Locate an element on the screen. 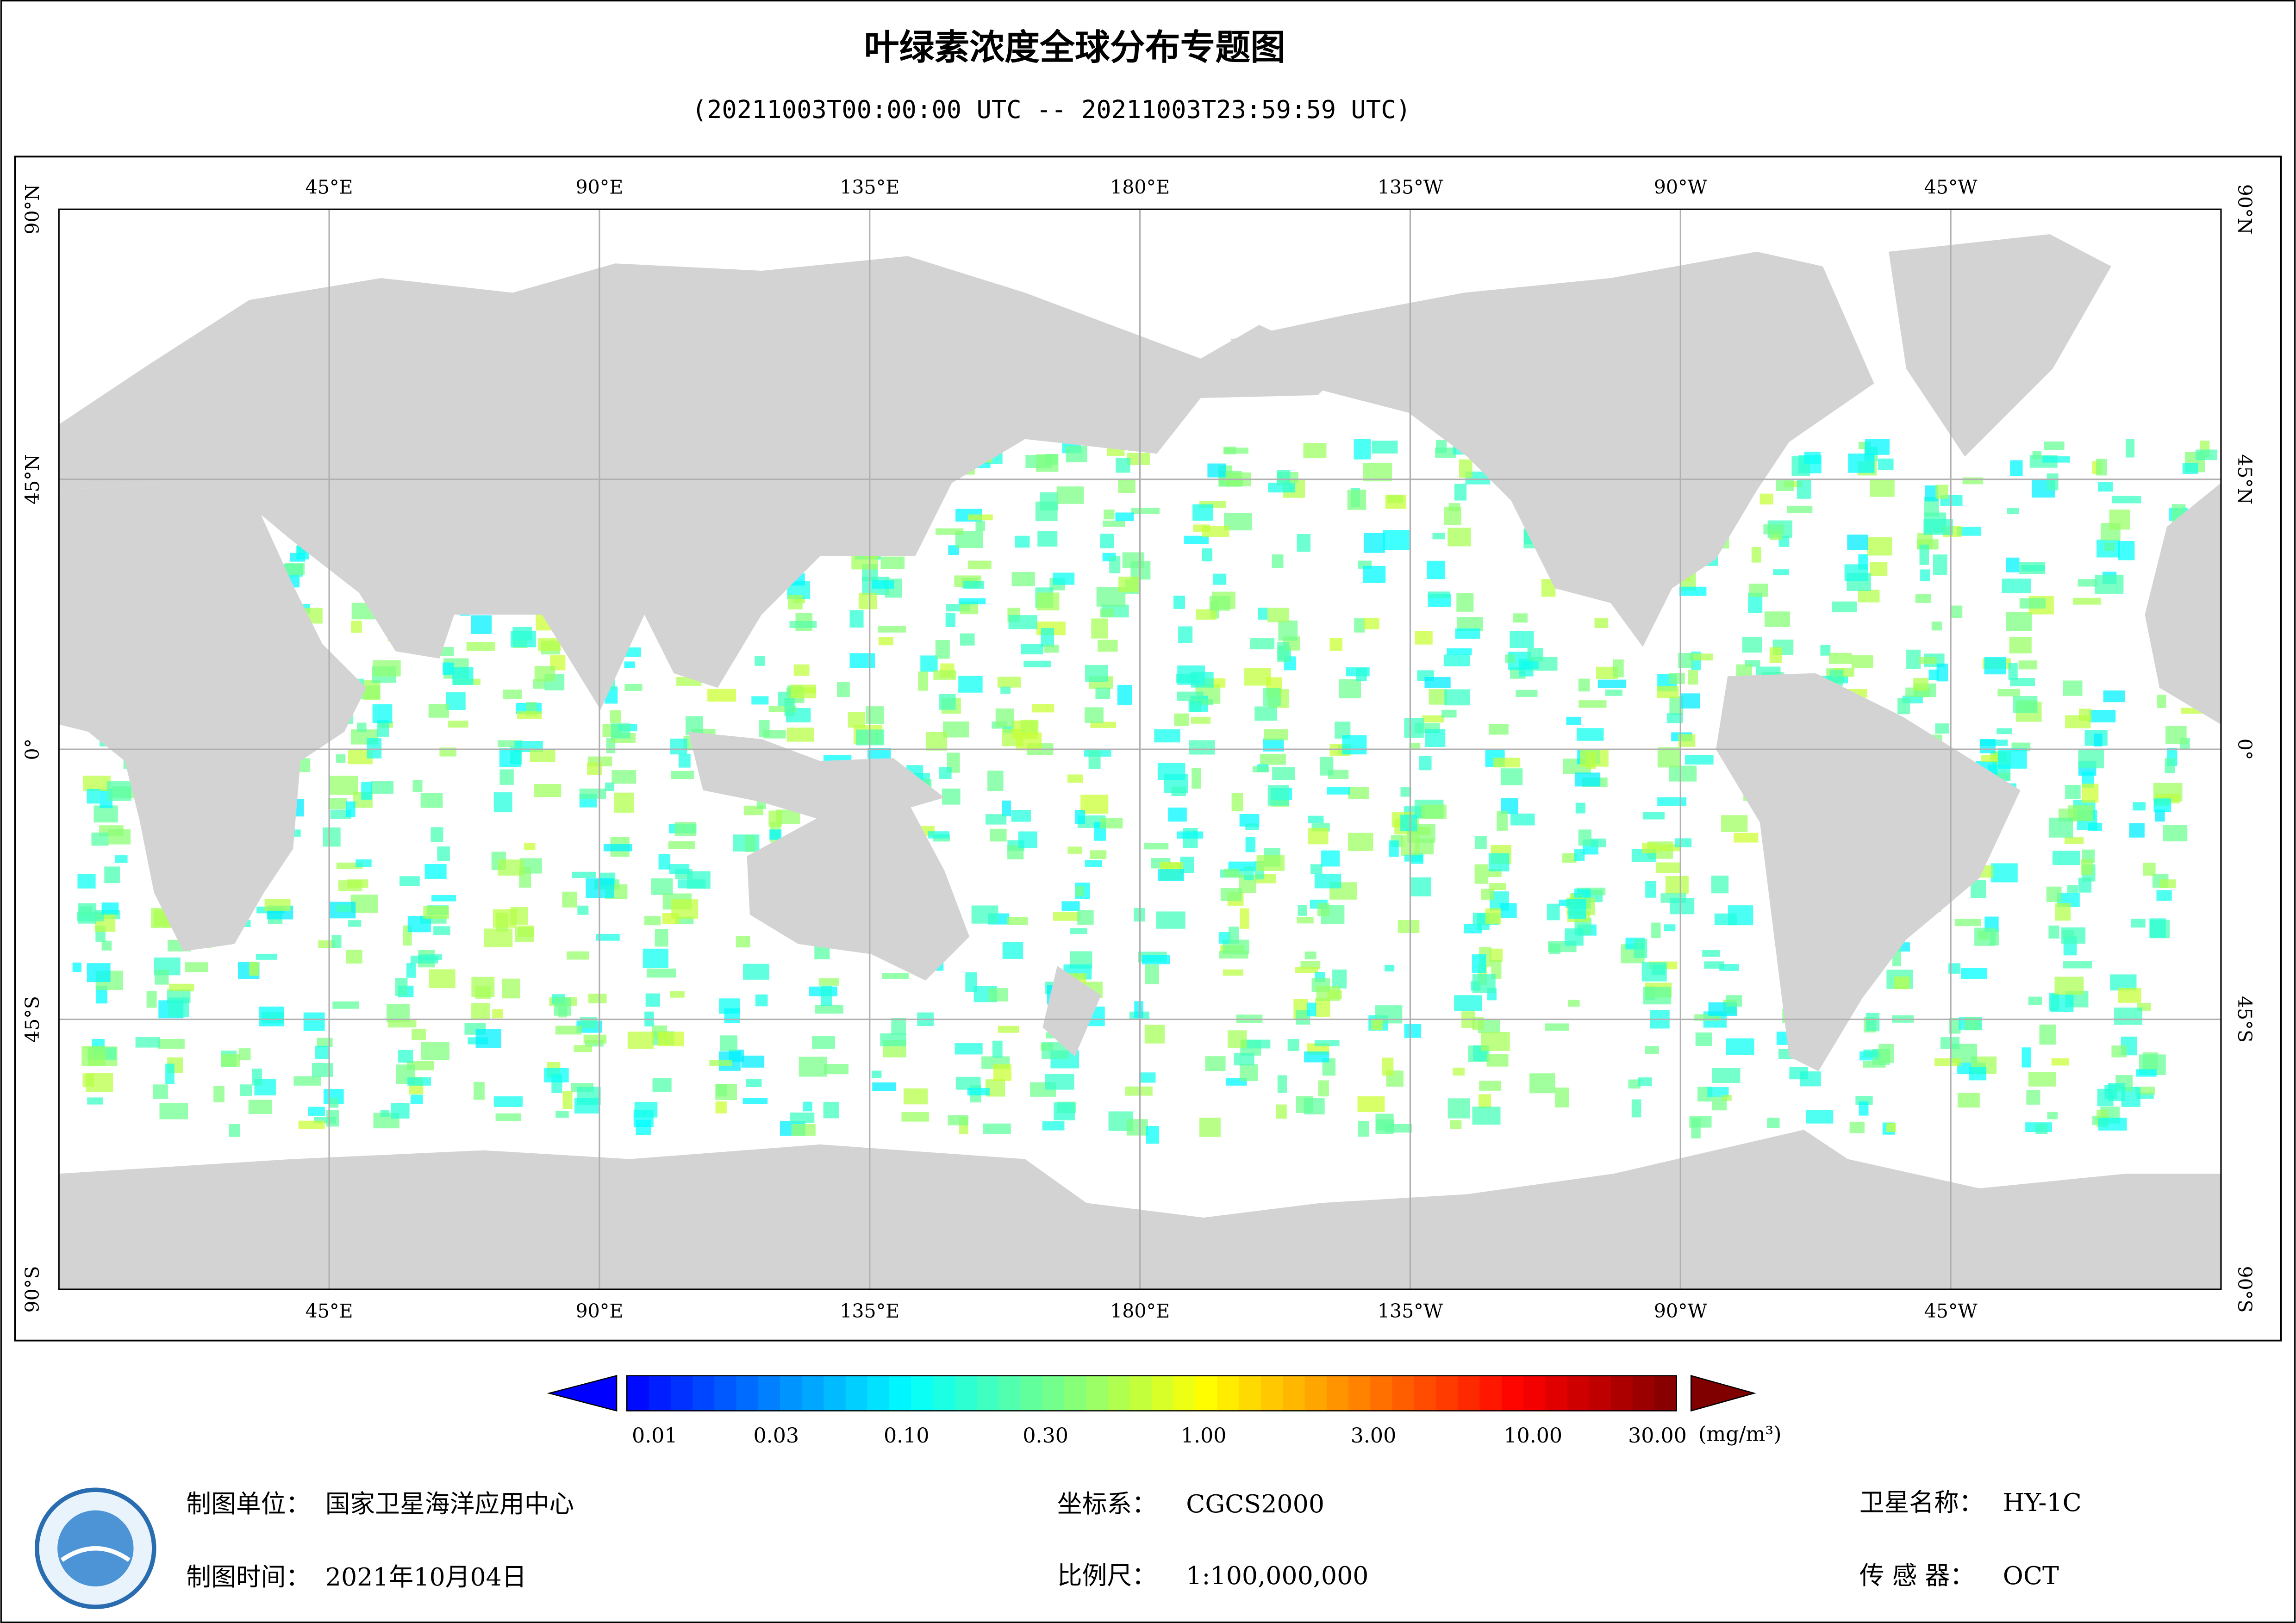 The width and height of the screenshot is (2296, 1623). lat-label-left: 45°N is located at coordinates (32, 479).